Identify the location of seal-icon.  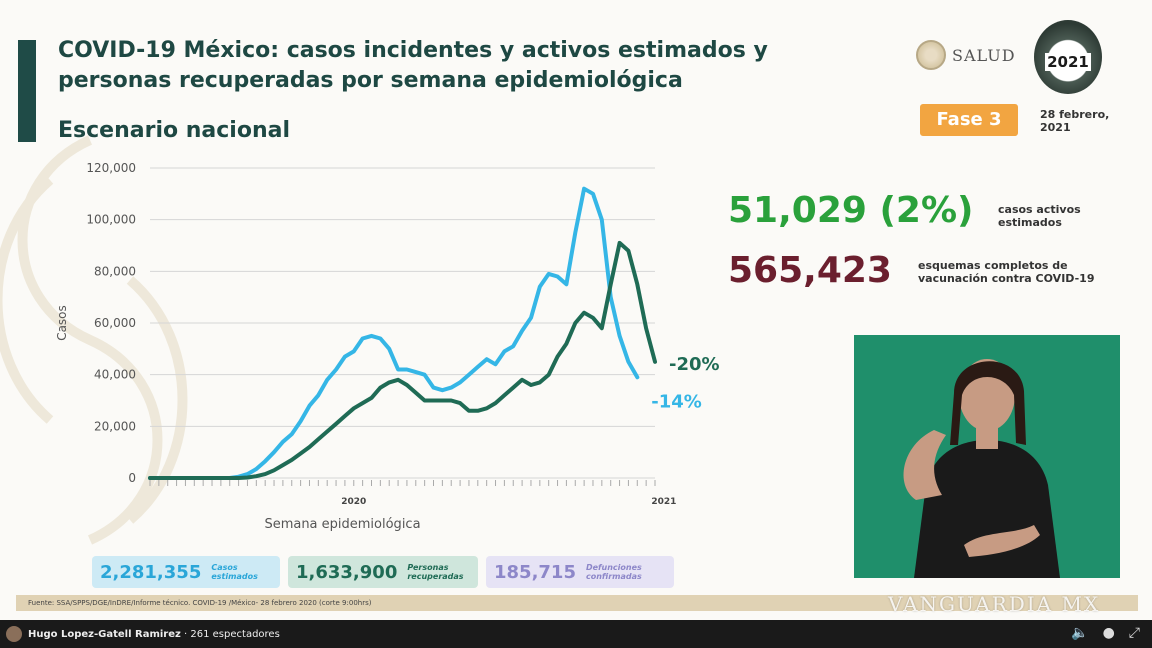
(931, 55).